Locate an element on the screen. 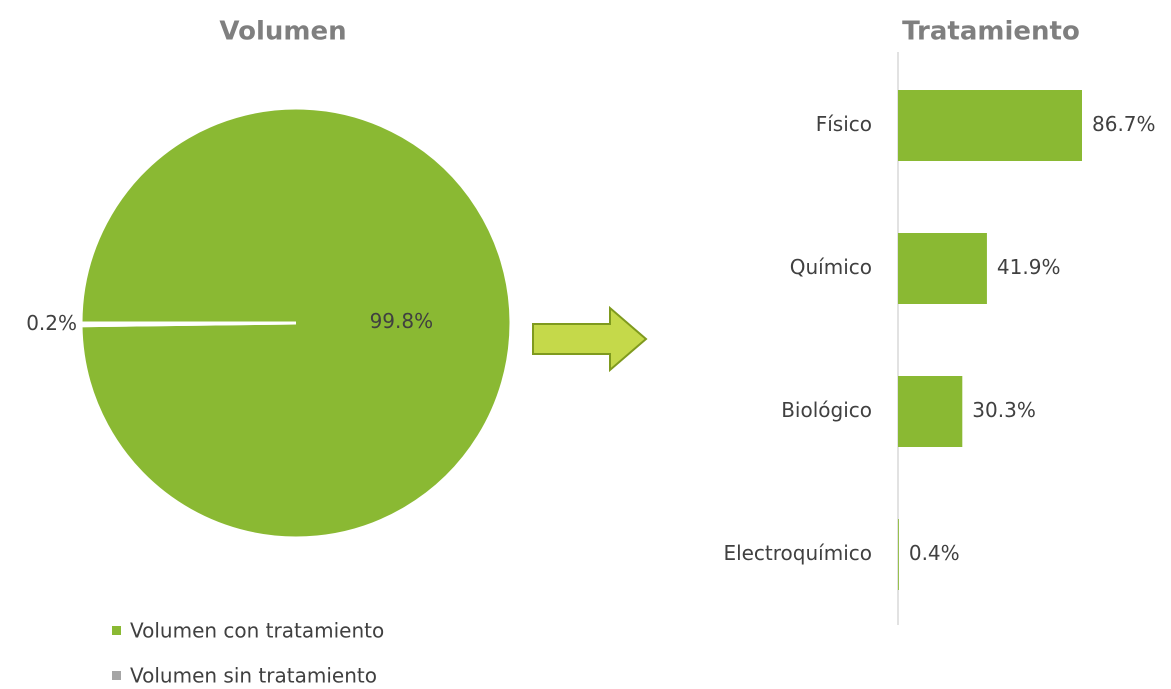 The width and height of the screenshot is (1171, 689). category-label: Químico is located at coordinates (831, 267).